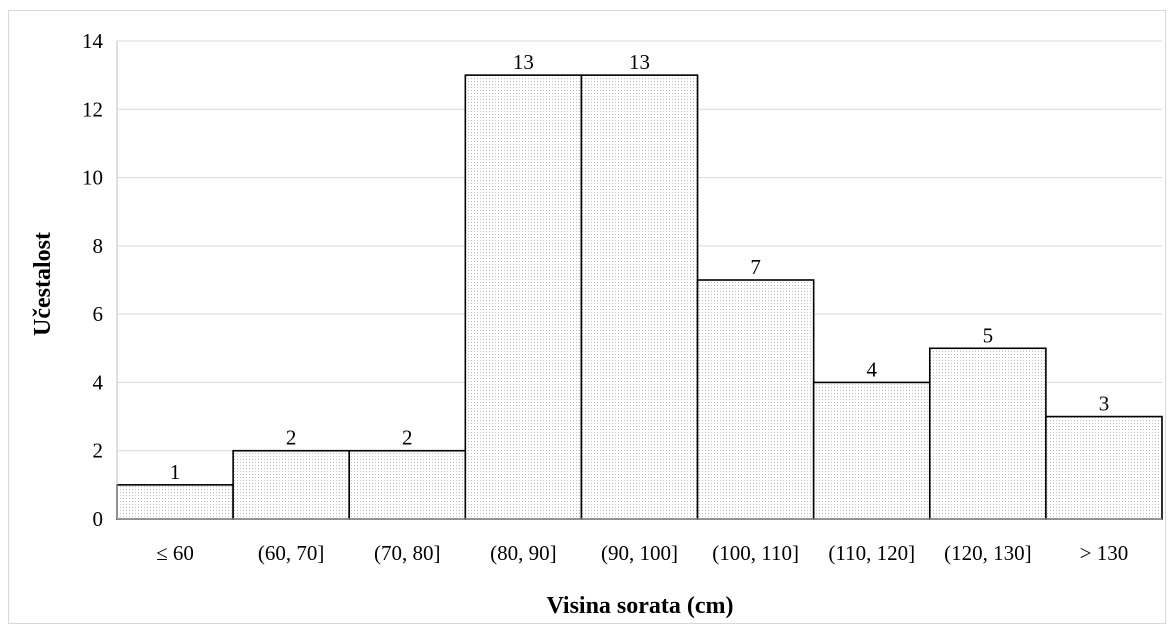 The image size is (1170, 628). I want to click on x-tick-label: (100, 110], so click(755, 553).